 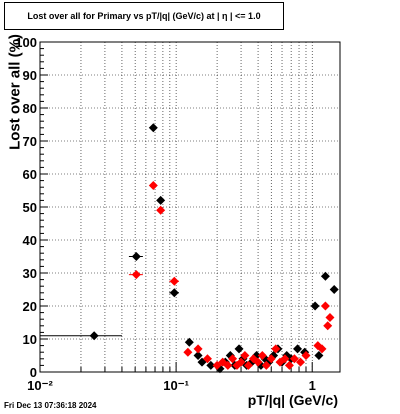 I want to click on y-tick-label: 20, so click(x=30, y=306).